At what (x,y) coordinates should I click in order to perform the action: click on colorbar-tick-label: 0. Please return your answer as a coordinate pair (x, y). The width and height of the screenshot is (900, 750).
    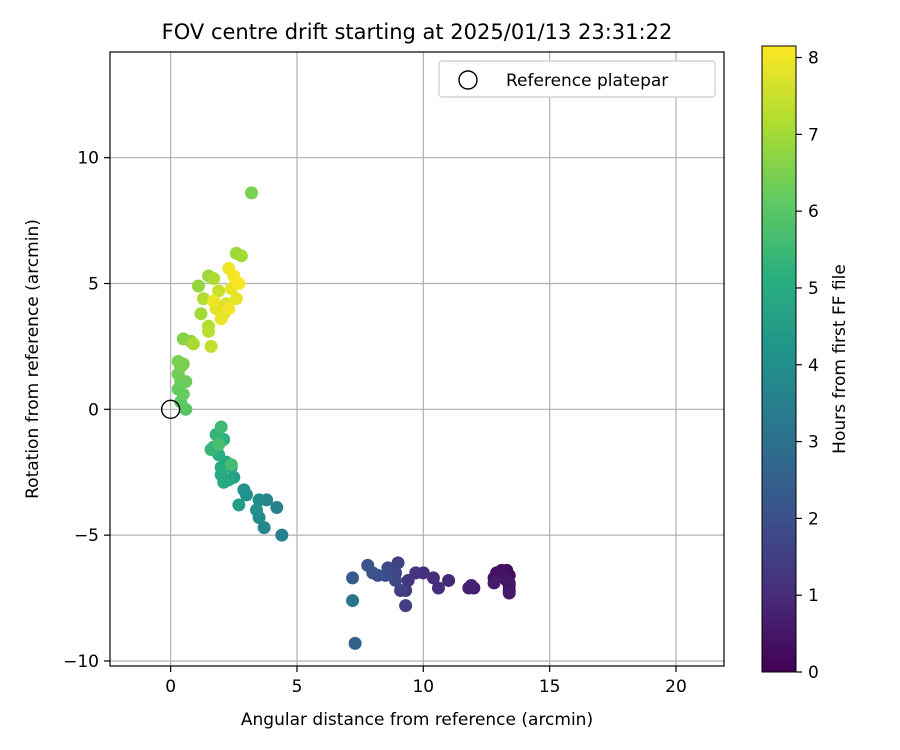
    Looking at the image, I should click on (813, 673).